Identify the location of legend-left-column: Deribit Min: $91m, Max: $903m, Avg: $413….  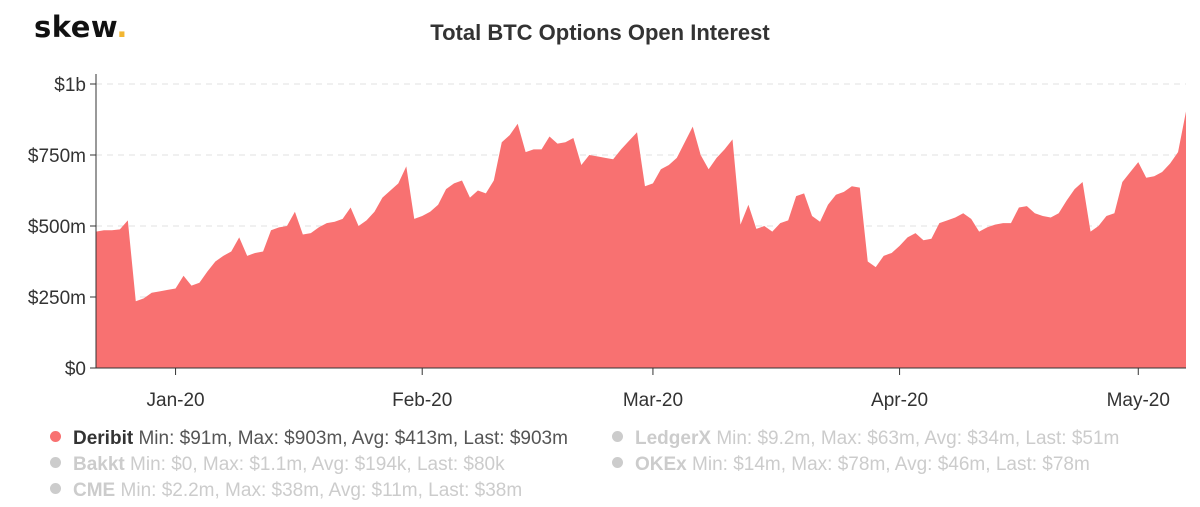
(309, 465).